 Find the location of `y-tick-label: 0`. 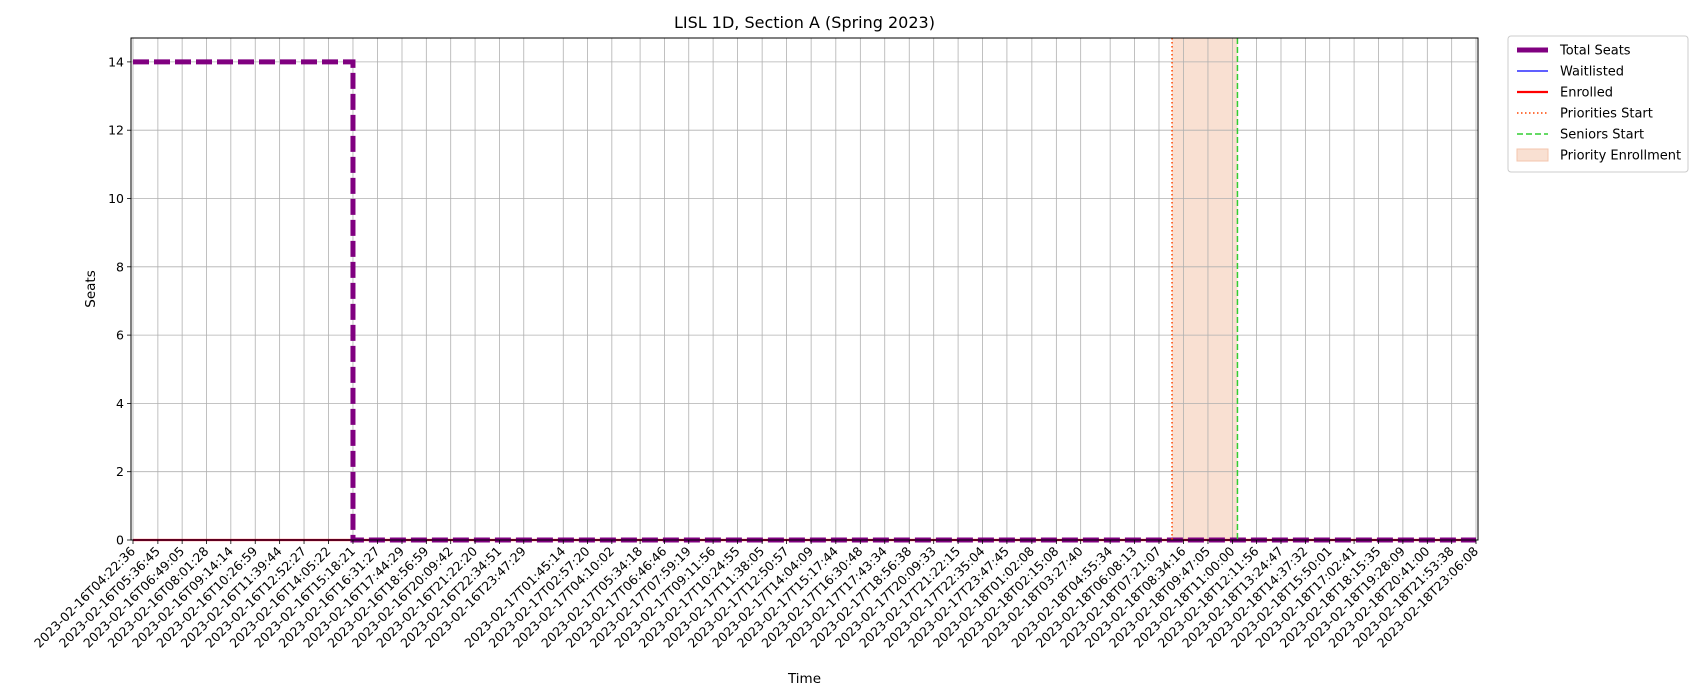

y-tick-label: 0 is located at coordinates (120, 540).